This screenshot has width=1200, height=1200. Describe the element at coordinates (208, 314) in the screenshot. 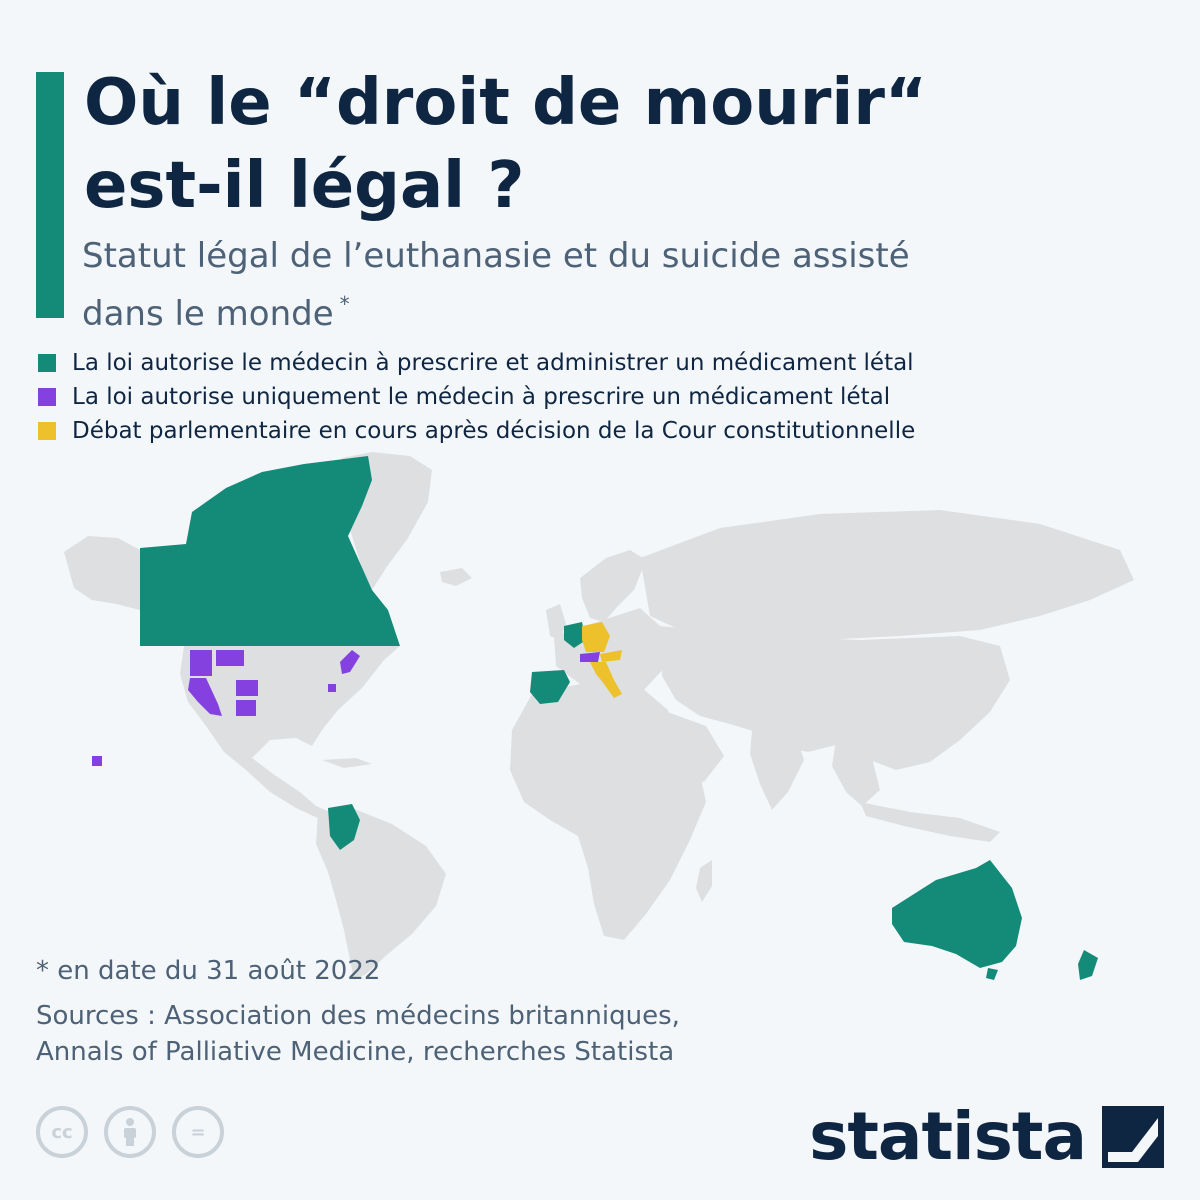

I see `subtitle-line-2: dans le monde` at that location.